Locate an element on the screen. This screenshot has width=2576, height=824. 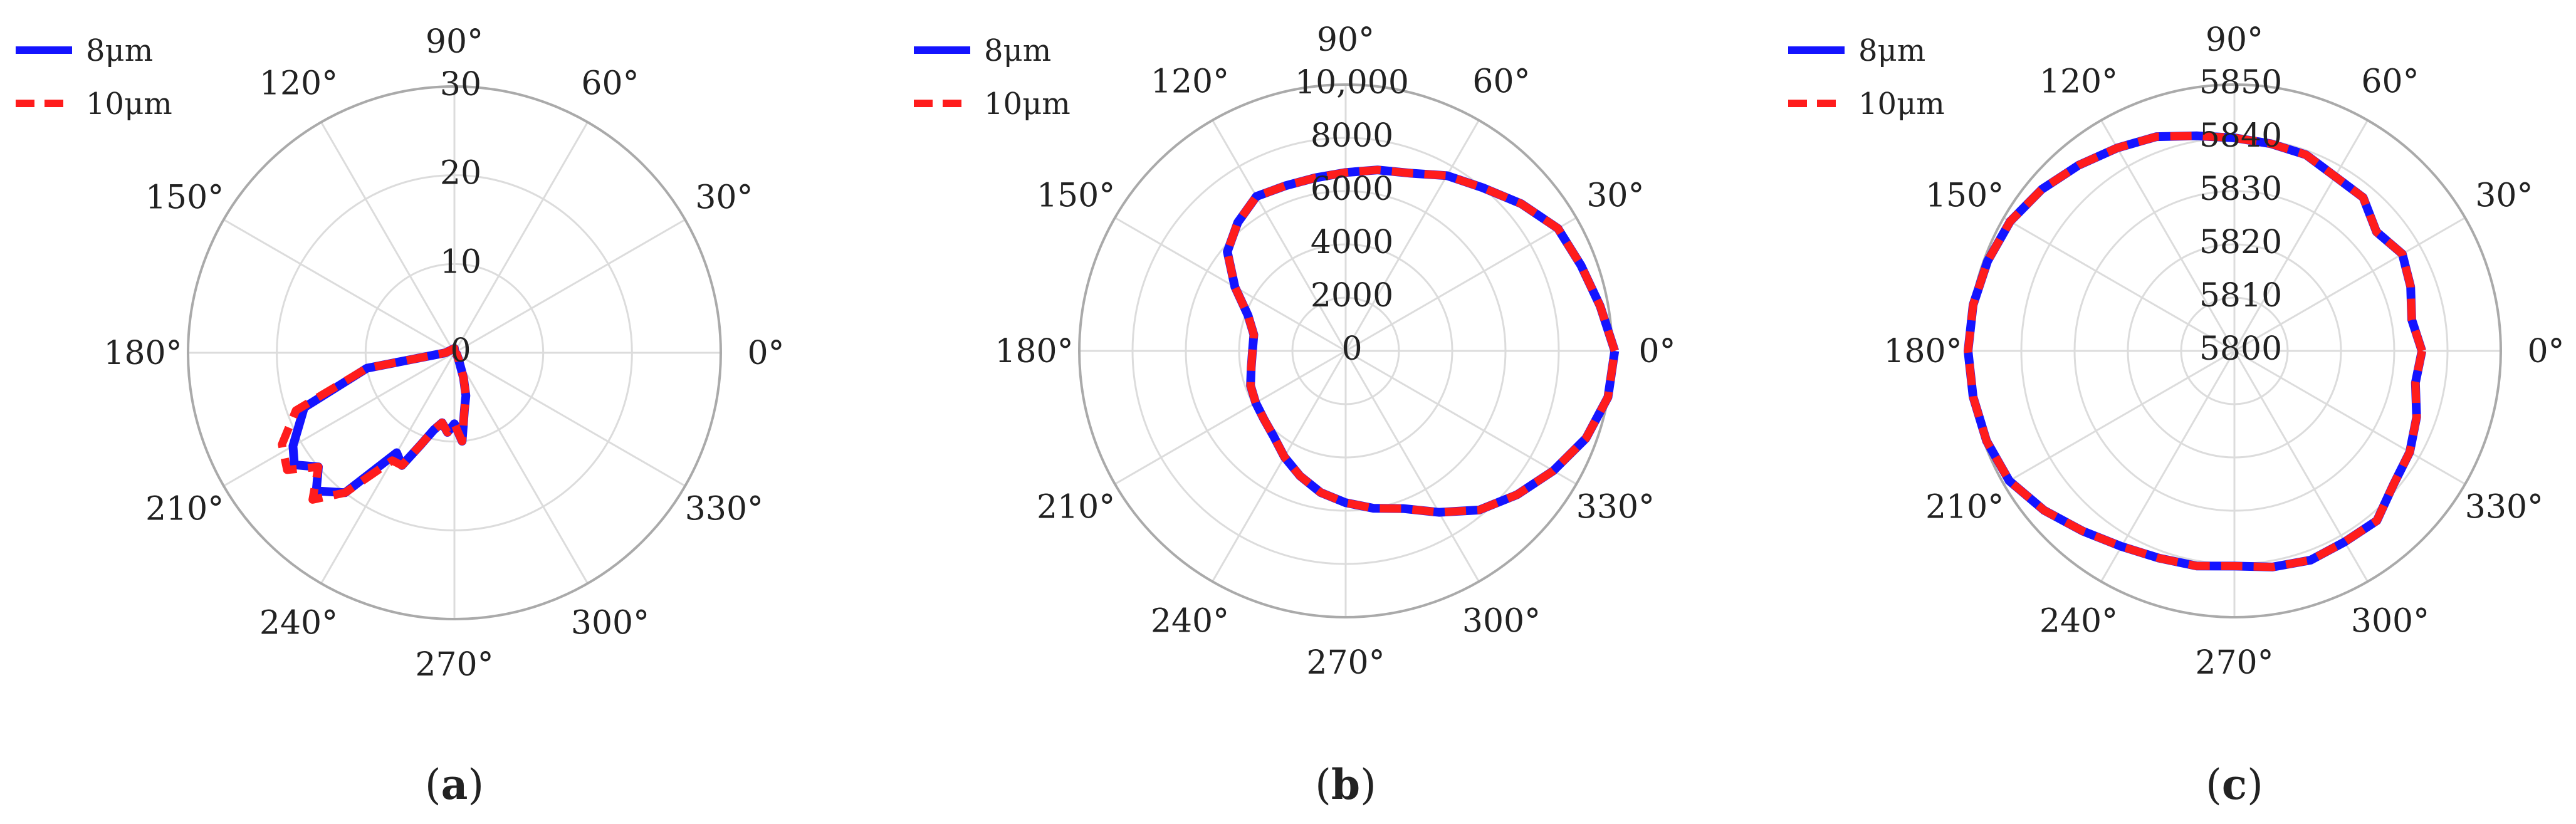
radial-tick-label: 8000 is located at coordinates (1352, 136).